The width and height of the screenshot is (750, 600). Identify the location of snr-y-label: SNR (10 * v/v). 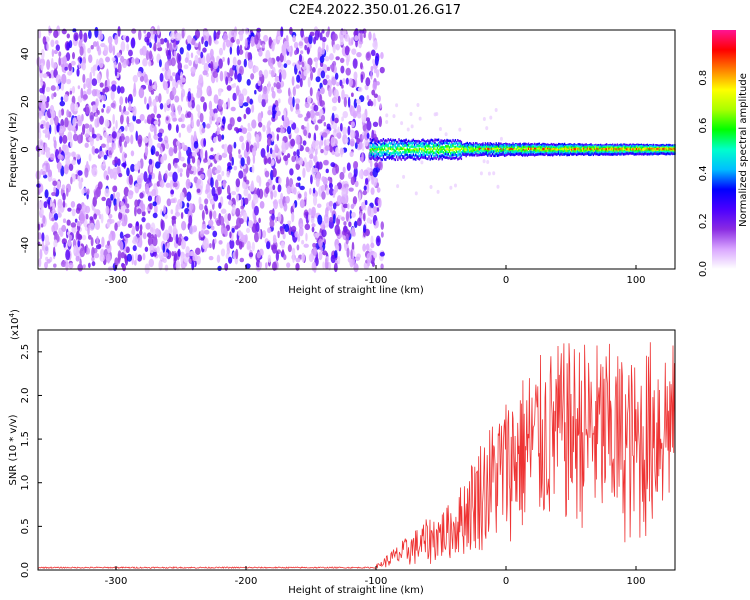
(13, 449).